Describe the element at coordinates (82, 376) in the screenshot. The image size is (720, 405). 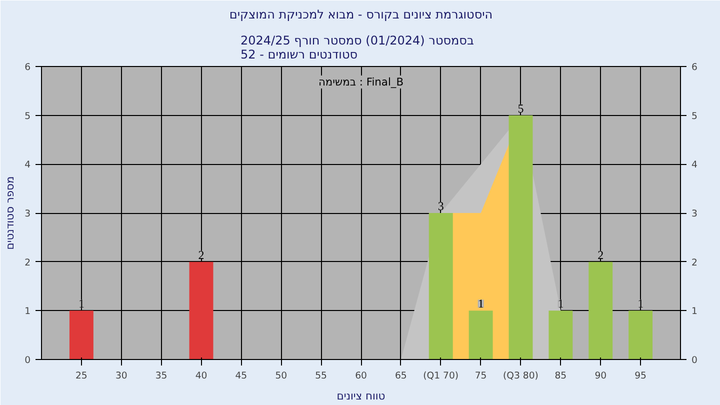
I see `x-tick-label: 25` at that location.